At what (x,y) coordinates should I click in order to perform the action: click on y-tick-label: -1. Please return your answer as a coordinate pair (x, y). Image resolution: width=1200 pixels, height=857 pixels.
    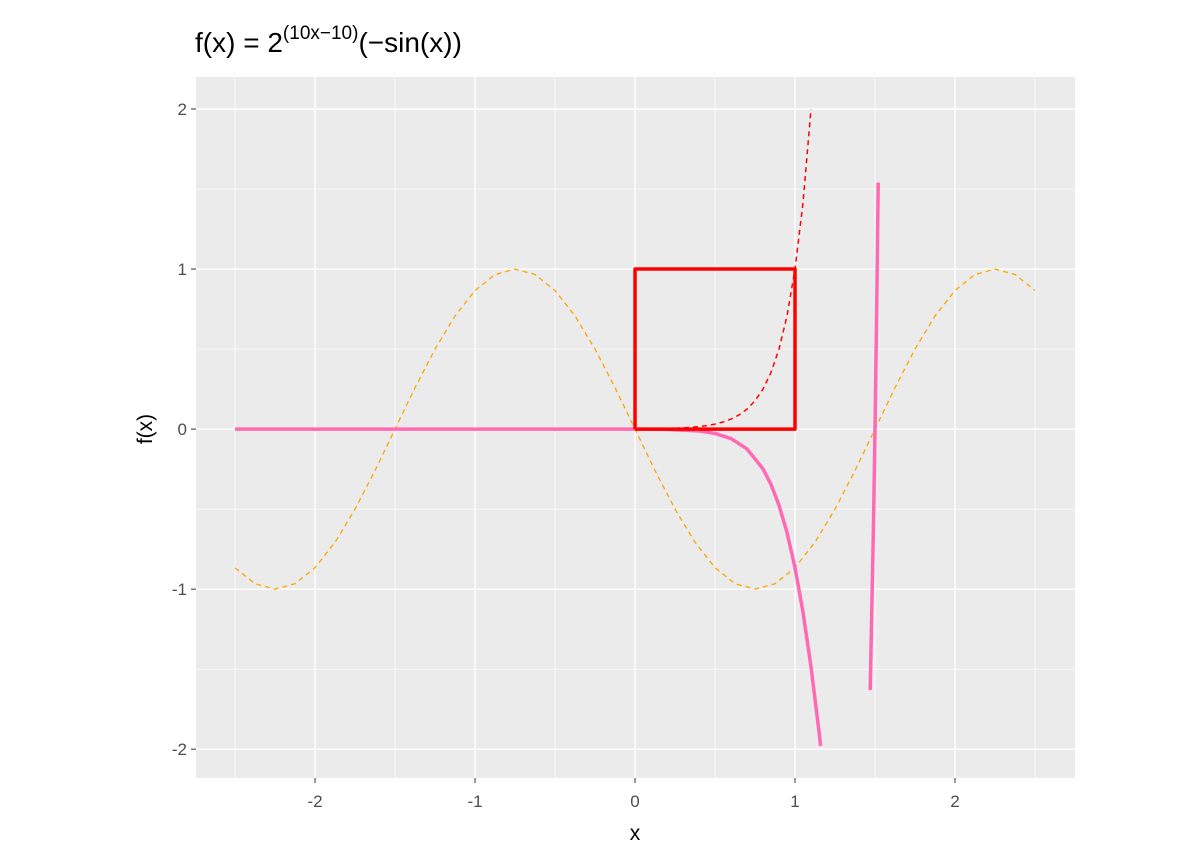
    Looking at the image, I should click on (179, 589).